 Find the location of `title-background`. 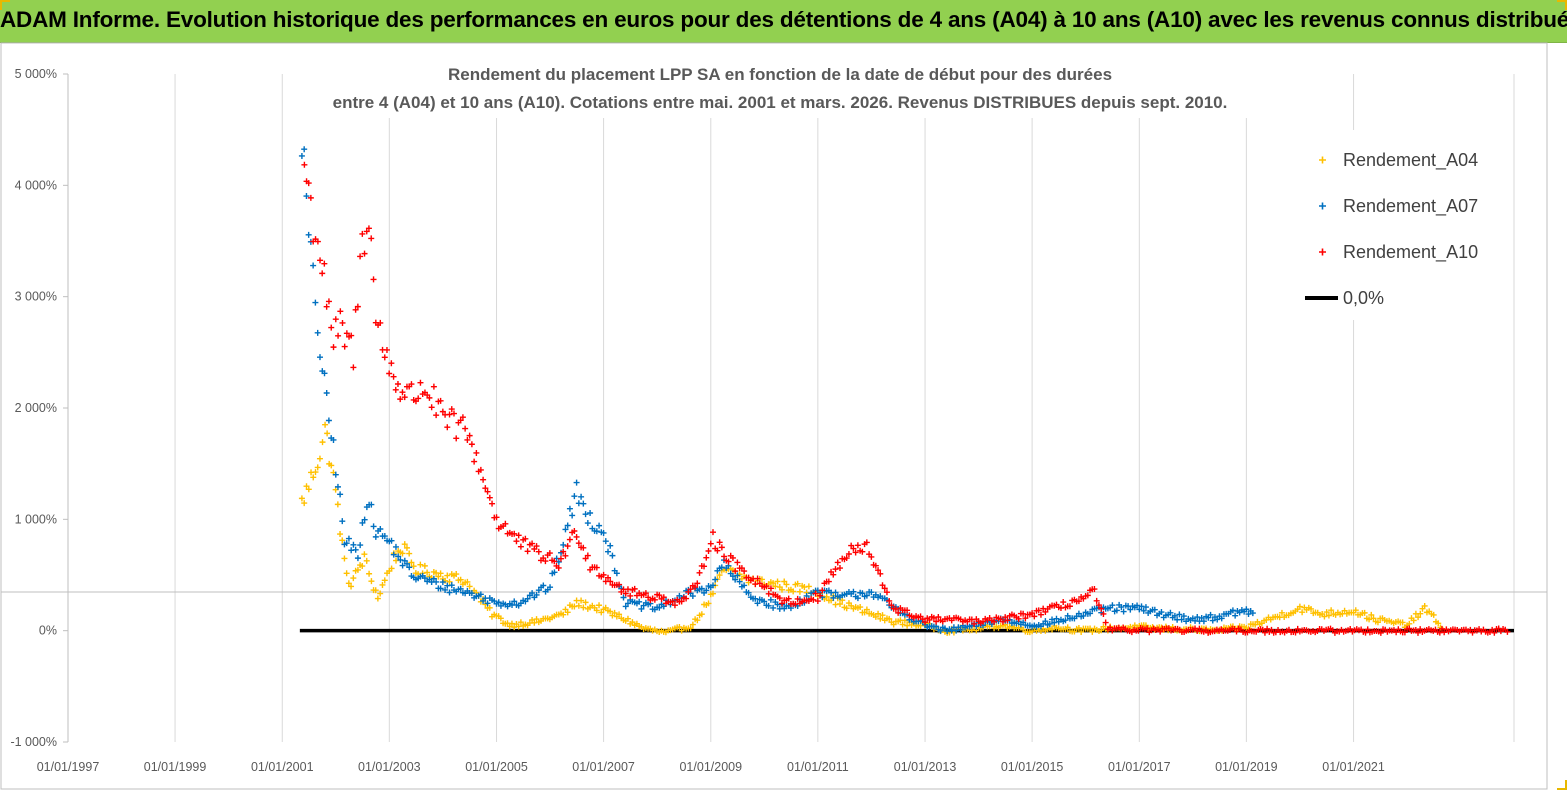

title-background is located at coordinates (788, 89).